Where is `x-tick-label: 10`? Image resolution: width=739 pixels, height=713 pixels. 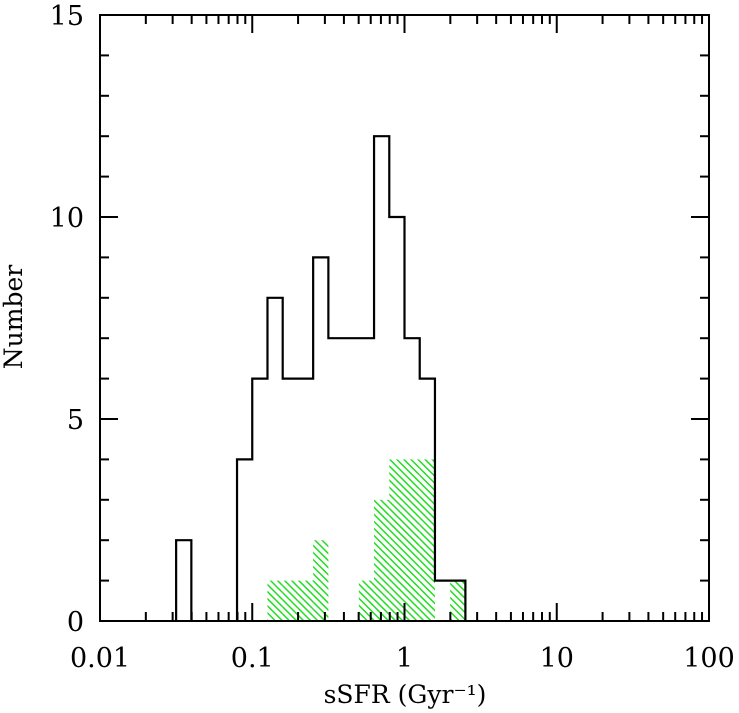 x-tick-label: 10 is located at coordinates (557, 658).